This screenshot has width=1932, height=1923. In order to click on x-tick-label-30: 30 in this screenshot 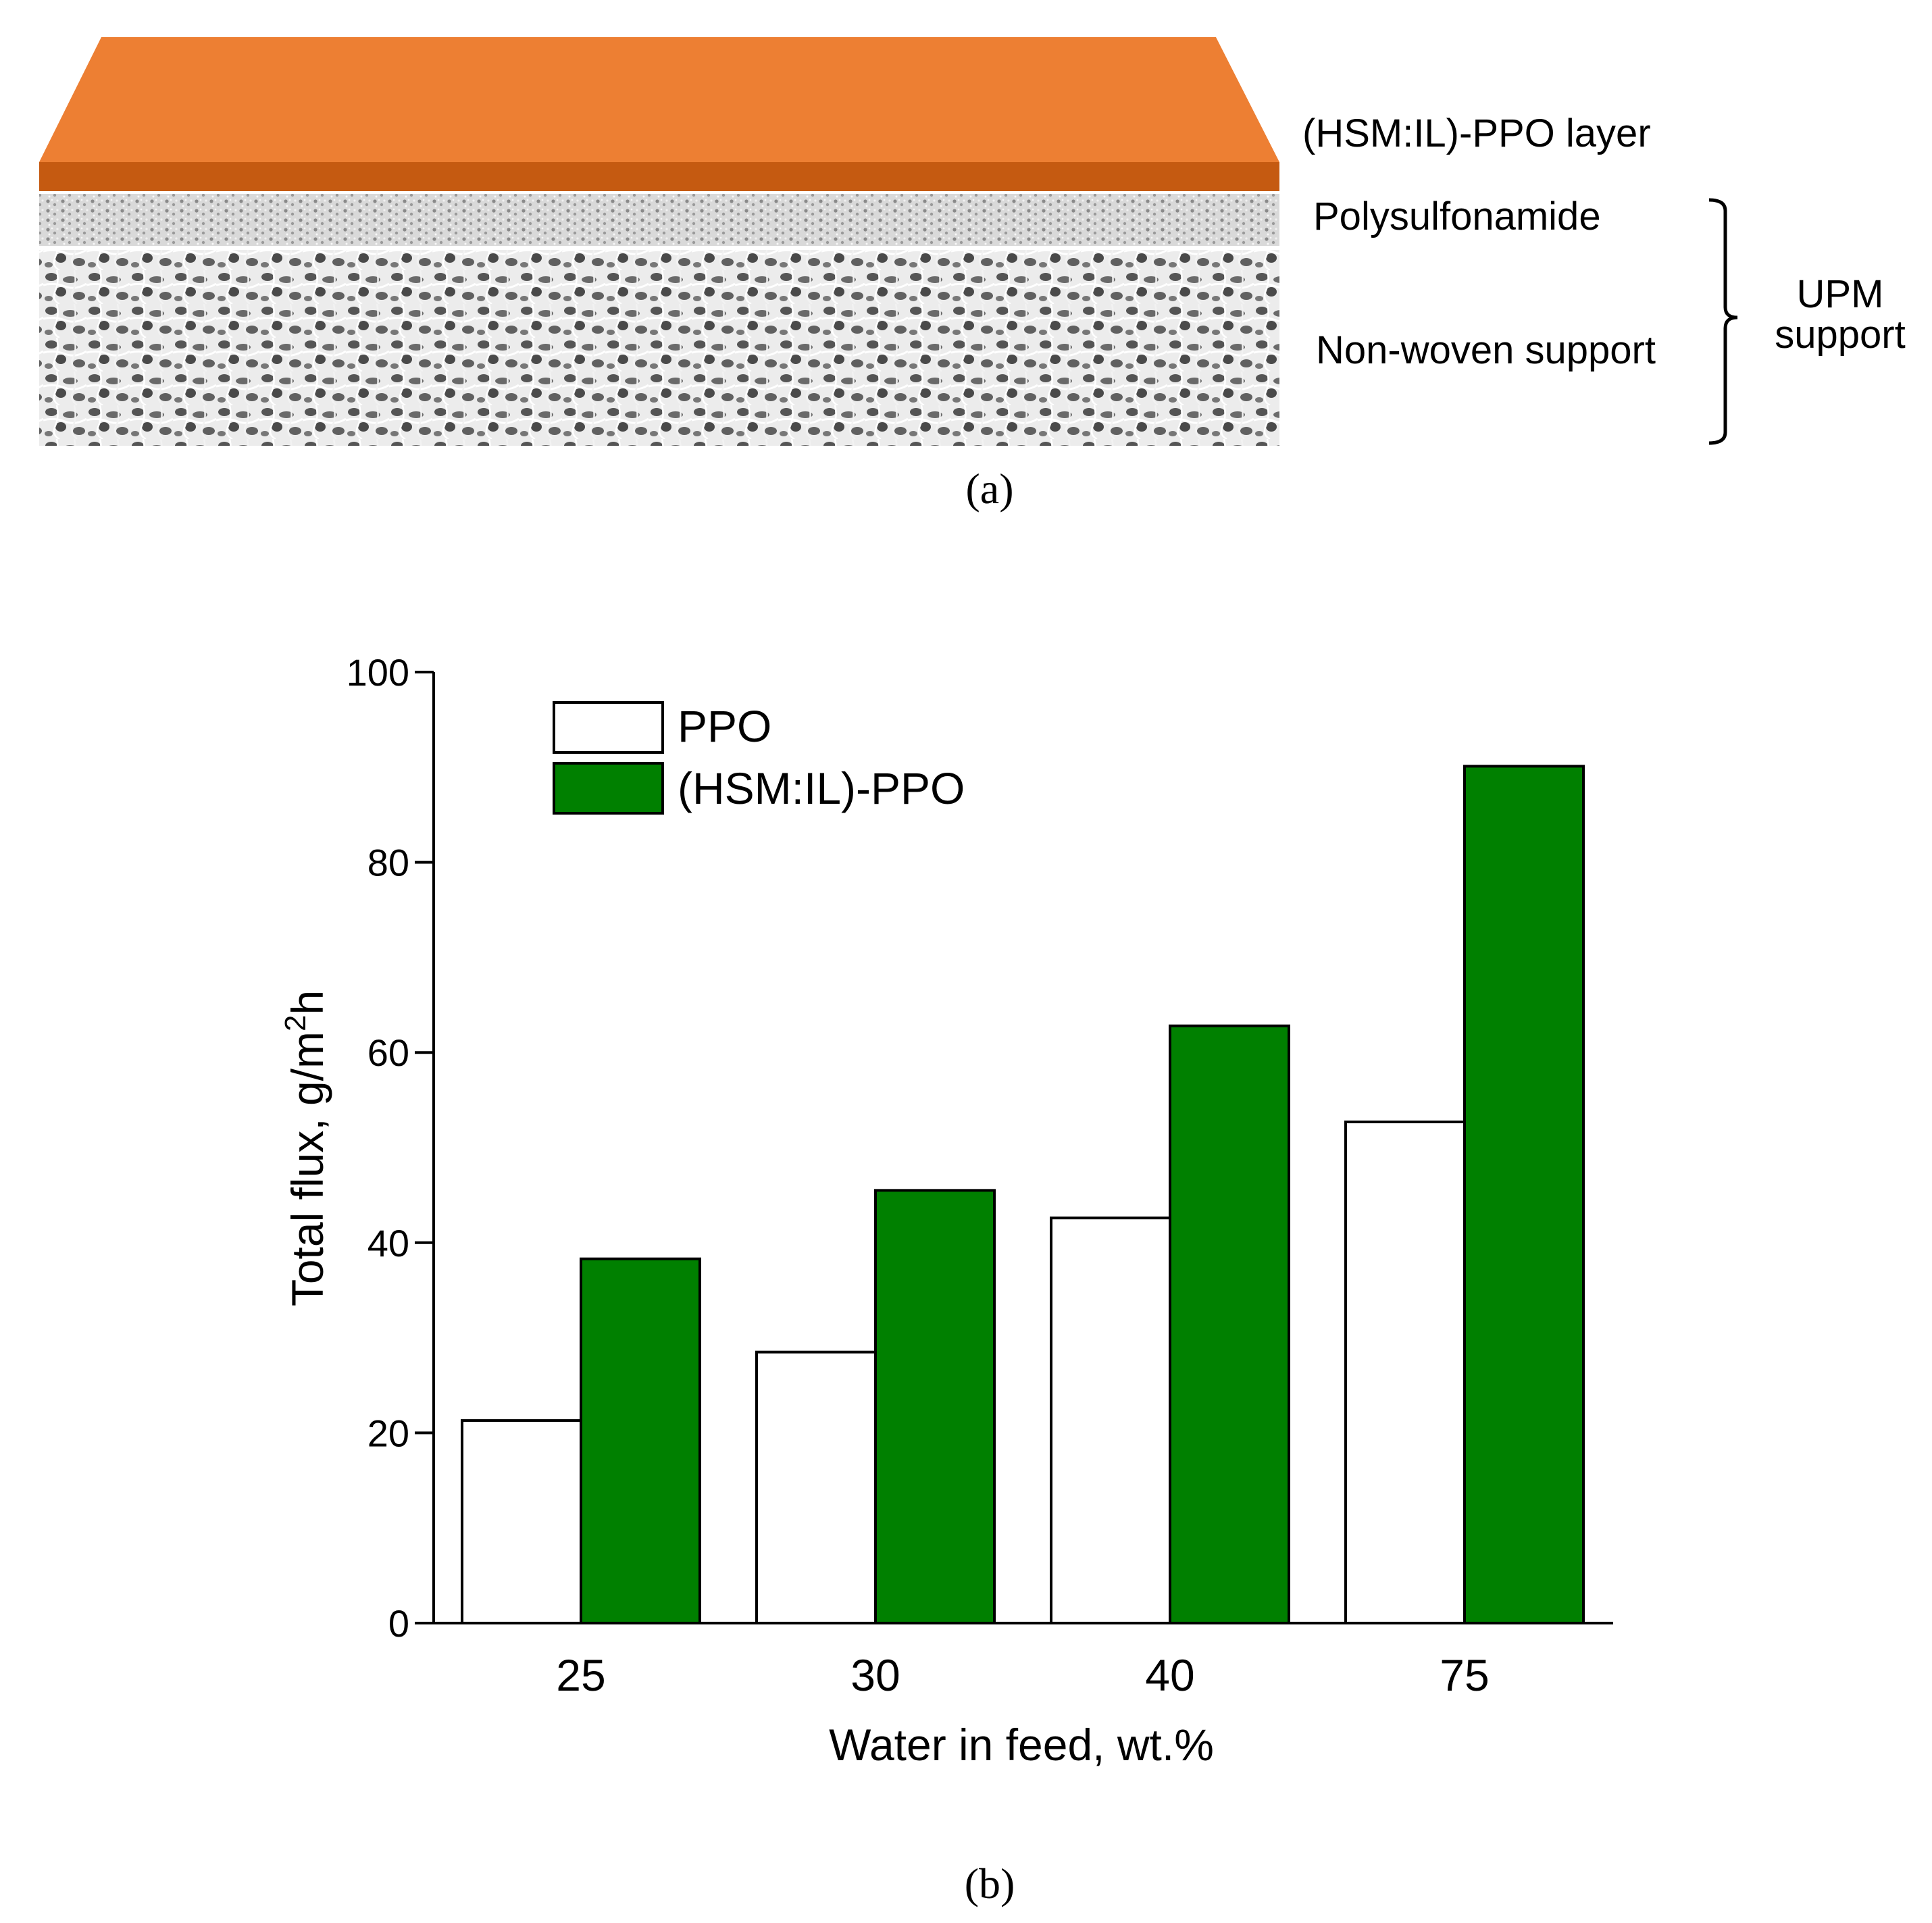, I will do `click(875, 1675)`.